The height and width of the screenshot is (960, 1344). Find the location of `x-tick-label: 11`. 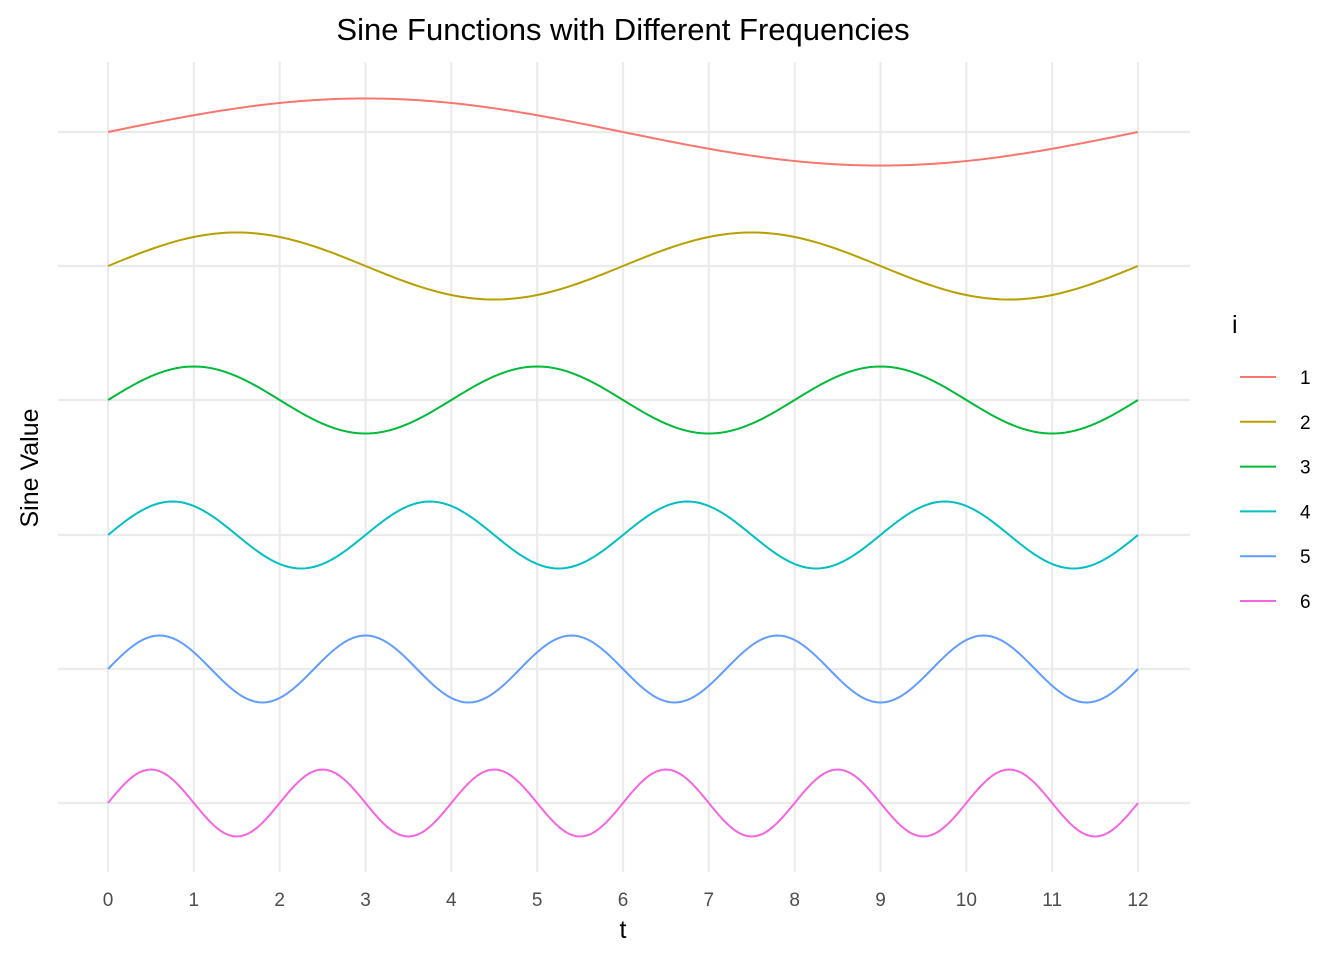

x-tick-label: 11 is located at coordinates (1052, 900).